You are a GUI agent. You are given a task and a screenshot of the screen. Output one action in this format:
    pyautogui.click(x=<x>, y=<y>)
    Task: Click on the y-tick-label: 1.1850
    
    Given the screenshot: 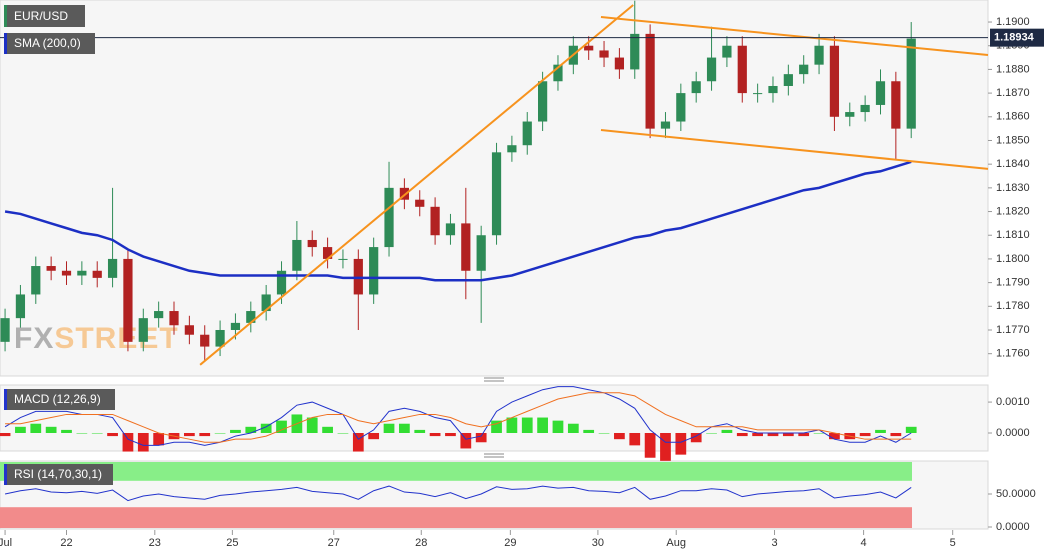 What is the action you would take?
    pyautogui.click(x=1013, y=140)
    